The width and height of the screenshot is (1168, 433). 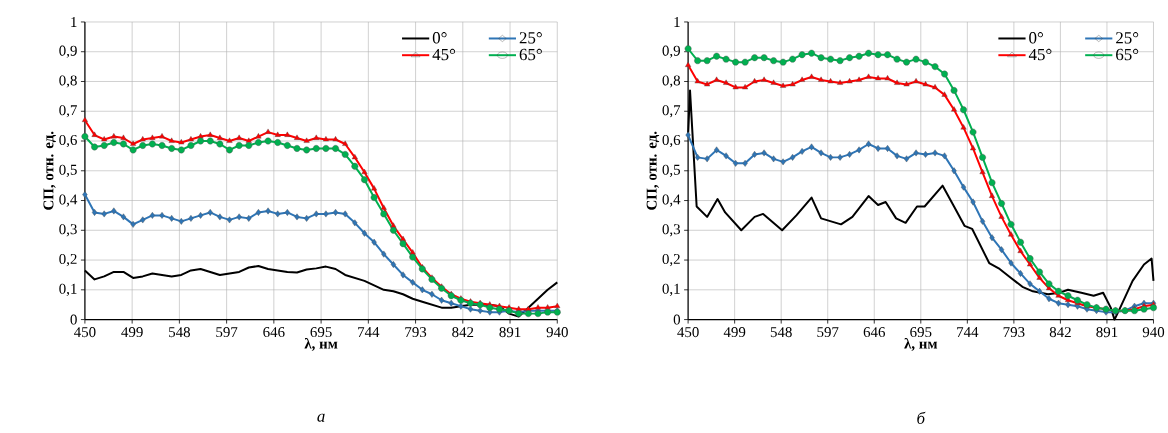 What do you see at coordinates (321, 417) in the screenshot?
I see `text: а` at bounding box center [321, 417].